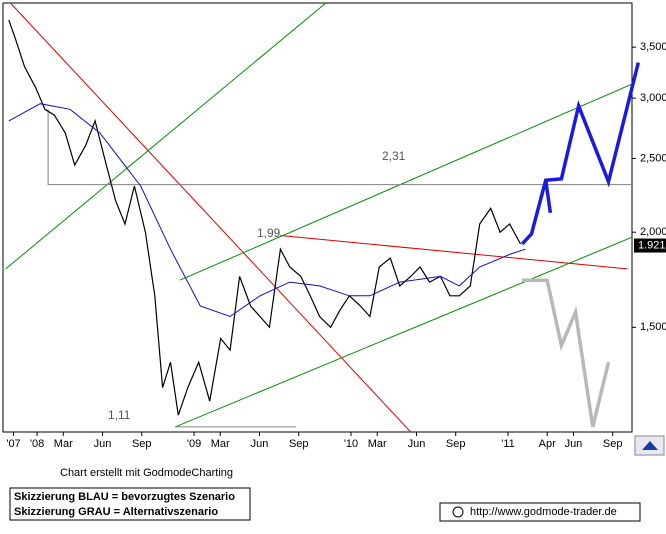 The width and height of the screenshot is (666, 534). I want to click on x-tick-label: '07, so click(13, 444).